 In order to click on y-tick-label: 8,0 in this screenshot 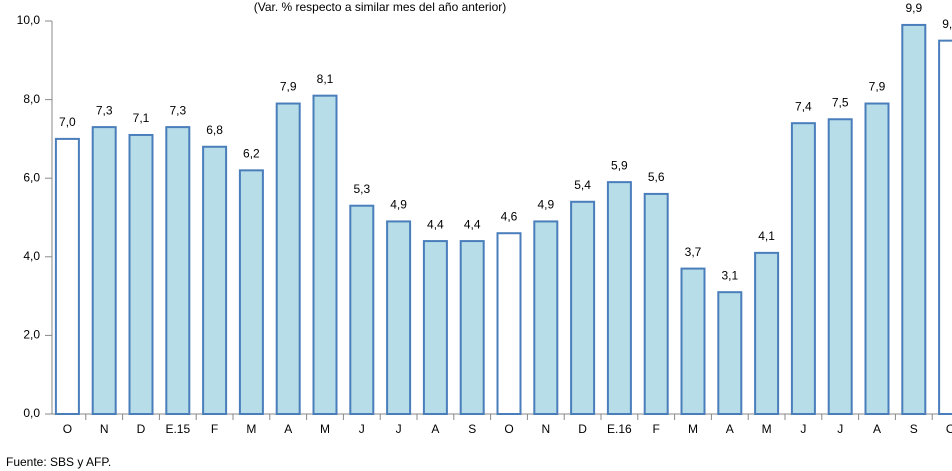, I will do `click(31, 99)`.